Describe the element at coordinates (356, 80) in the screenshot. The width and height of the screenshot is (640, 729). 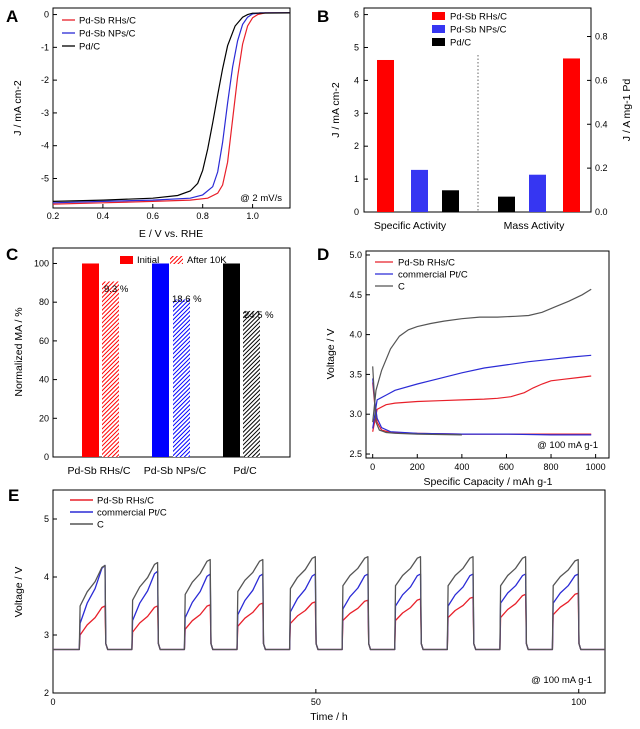
I see `y-tick-label-left-b: 4` at that location.